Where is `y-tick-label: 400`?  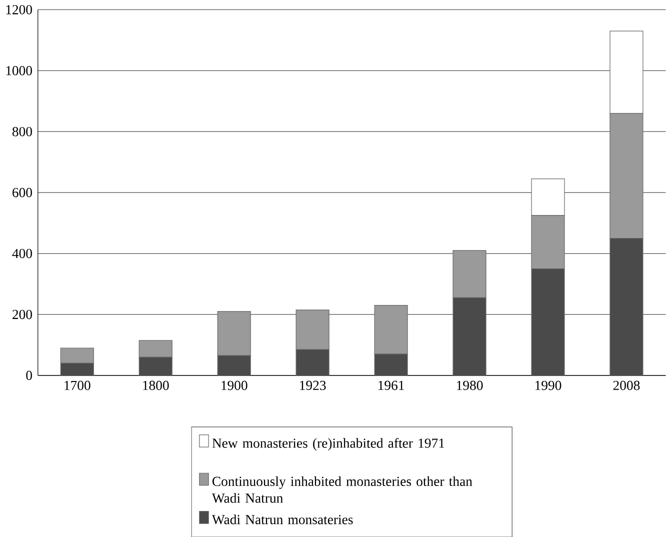 y-tick-label: 400 is located at coordinates (22, 253).